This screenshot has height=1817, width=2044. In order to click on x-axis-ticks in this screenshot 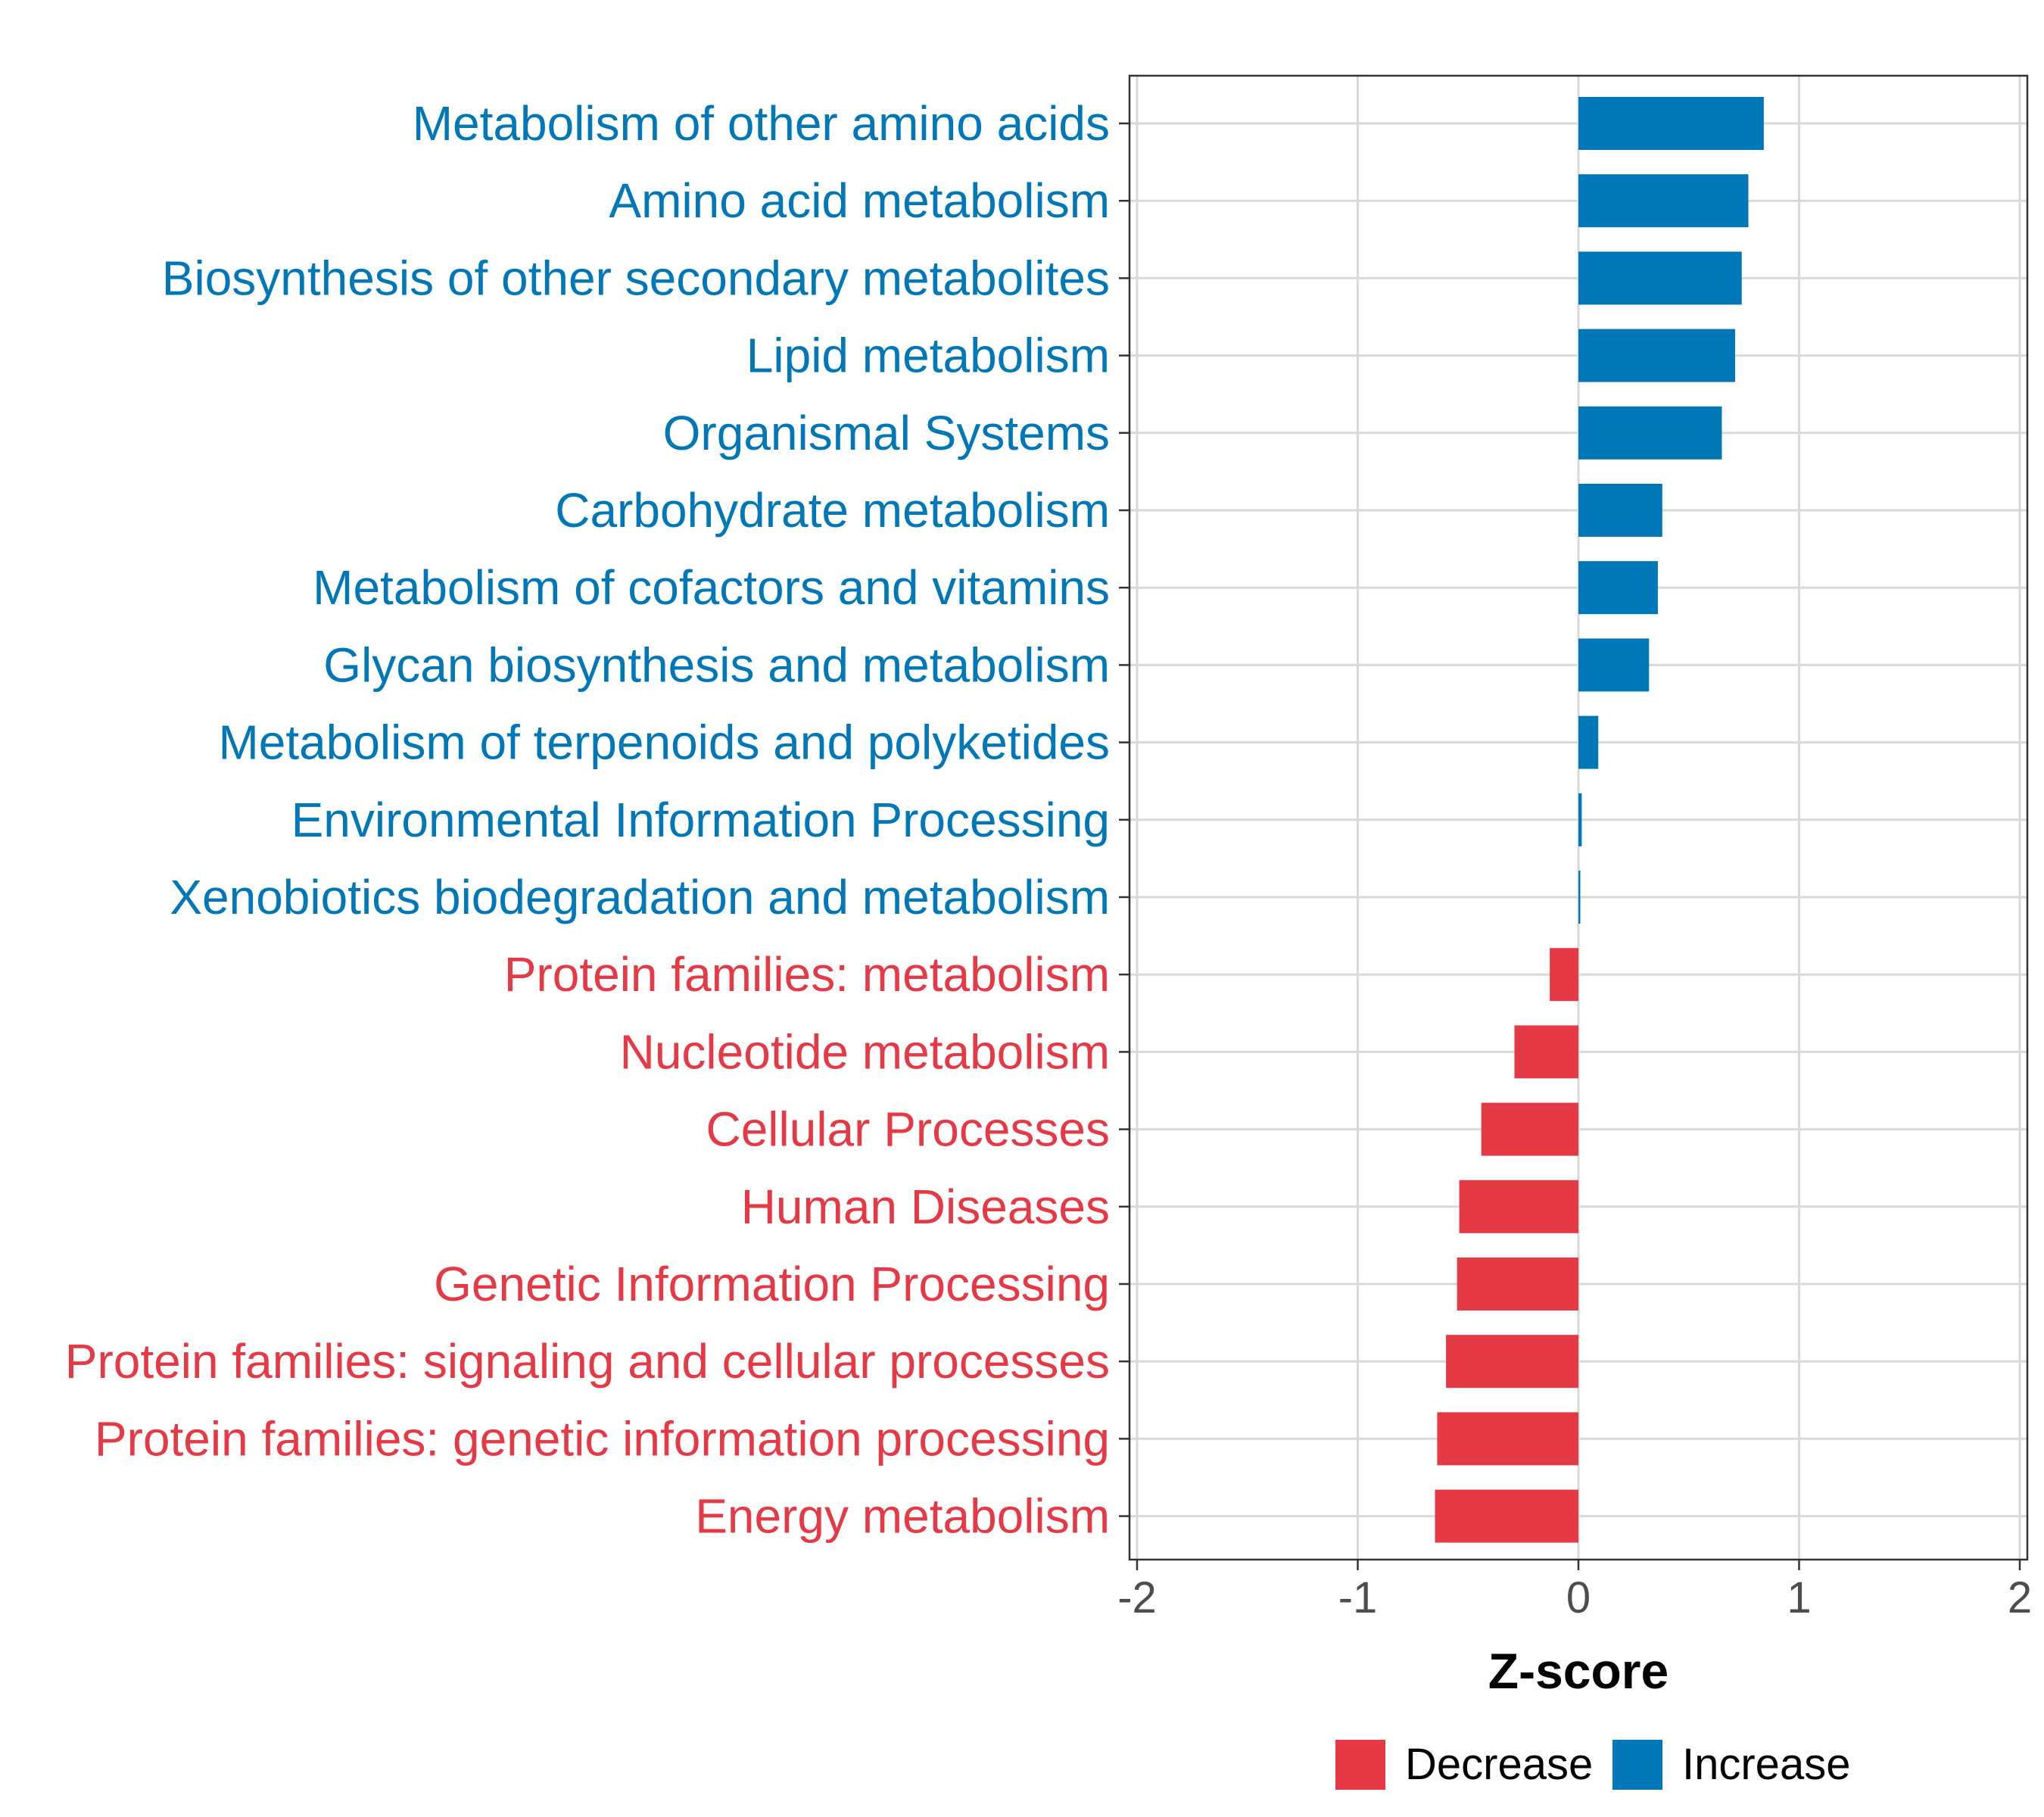, I will do `click(1578, 1565)`.